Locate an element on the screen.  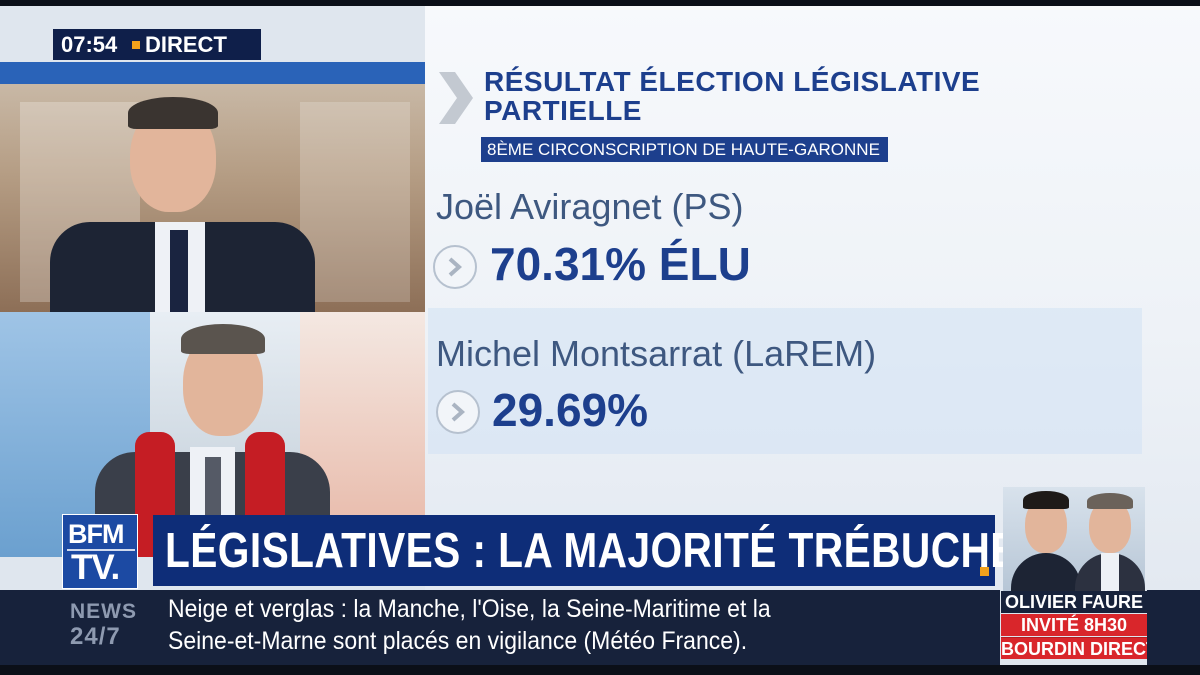
channel-logo-line1: BFM is located at coordinates (96, 534).